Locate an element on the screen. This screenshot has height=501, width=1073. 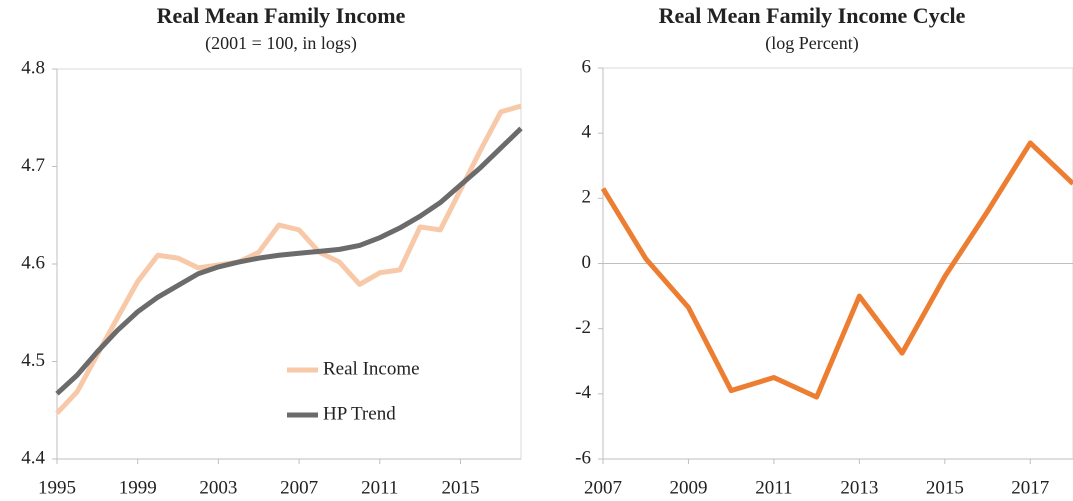
legend-label: HP Trend is located at coordinates (359, 413).